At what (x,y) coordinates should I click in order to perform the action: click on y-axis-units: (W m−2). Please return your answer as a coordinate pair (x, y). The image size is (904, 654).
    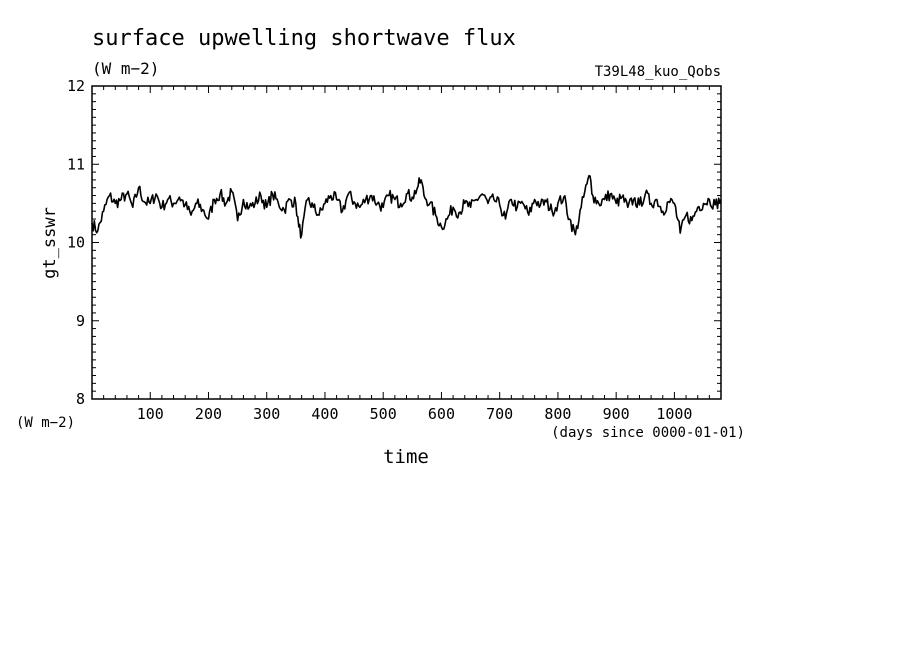
    Looking at the image, I should click on (45, 423).